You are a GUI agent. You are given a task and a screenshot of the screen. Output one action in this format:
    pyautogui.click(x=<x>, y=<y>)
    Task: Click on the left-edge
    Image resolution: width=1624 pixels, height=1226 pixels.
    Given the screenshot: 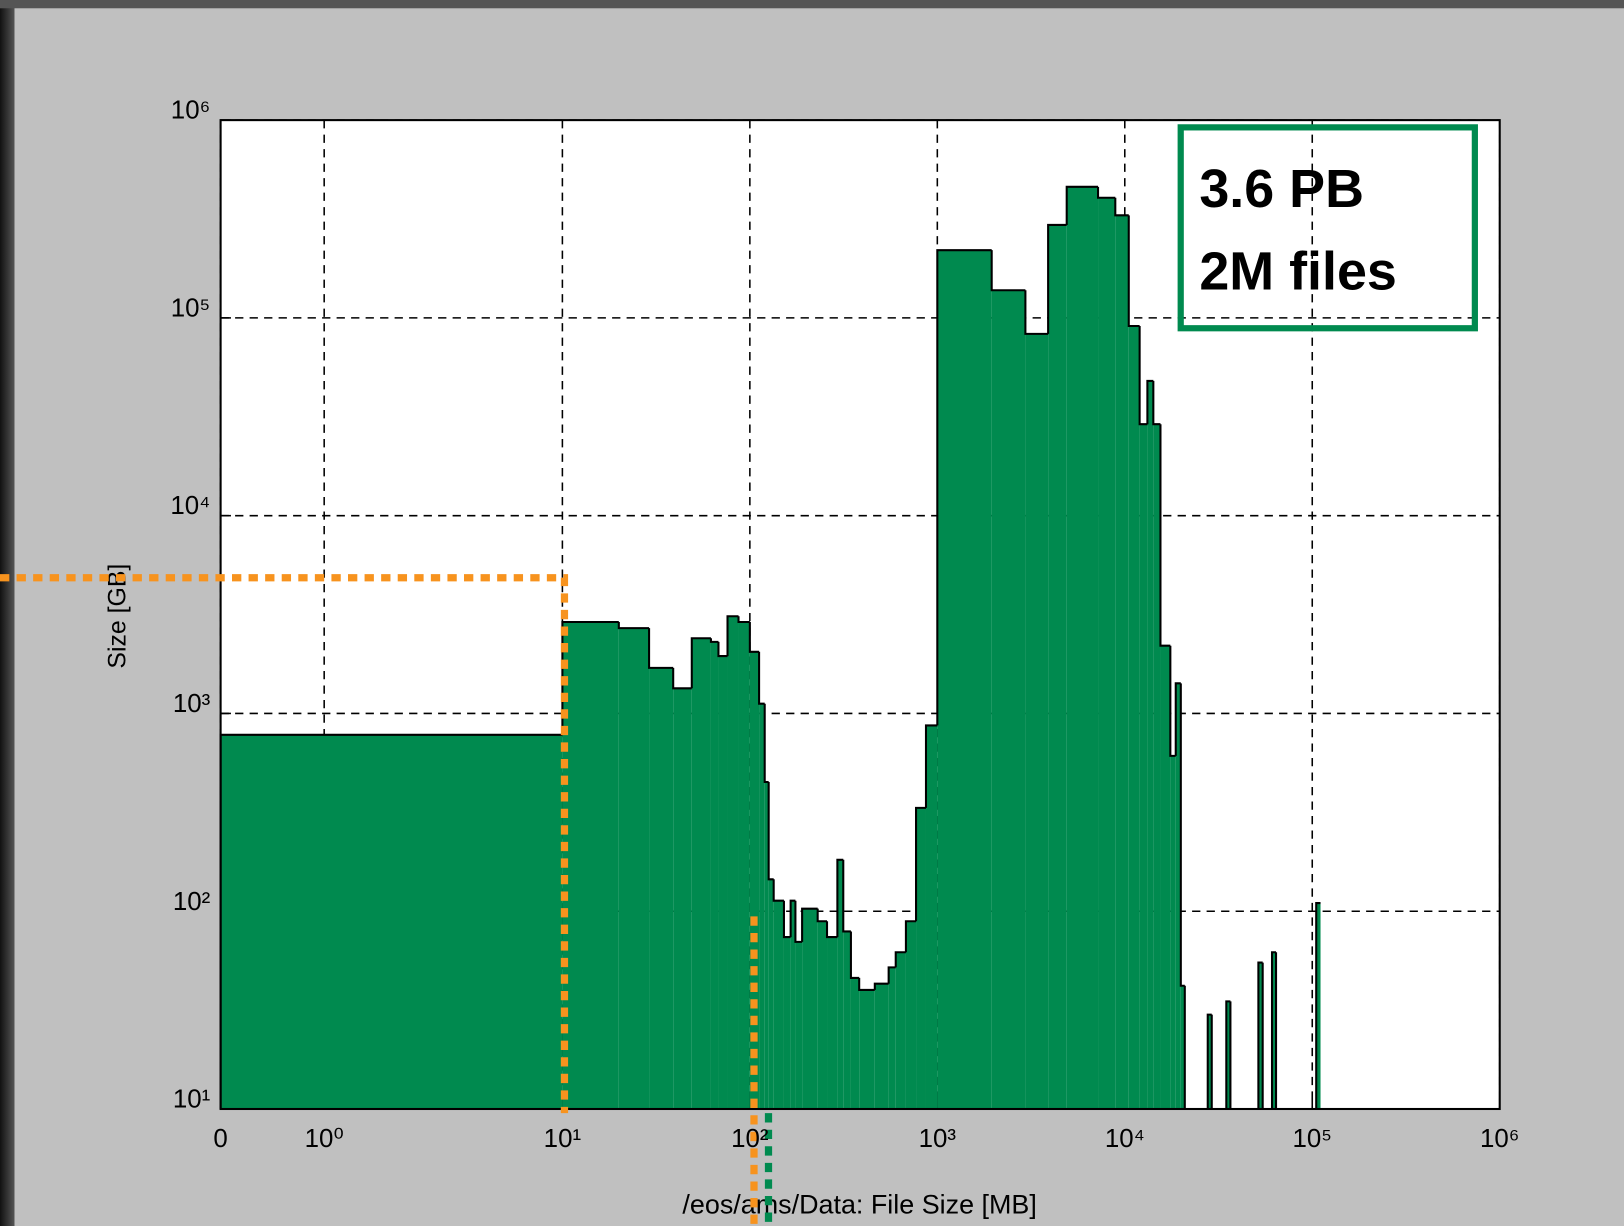 What is the action you would take?
    pyautogui.click(x=7, y=613)
    